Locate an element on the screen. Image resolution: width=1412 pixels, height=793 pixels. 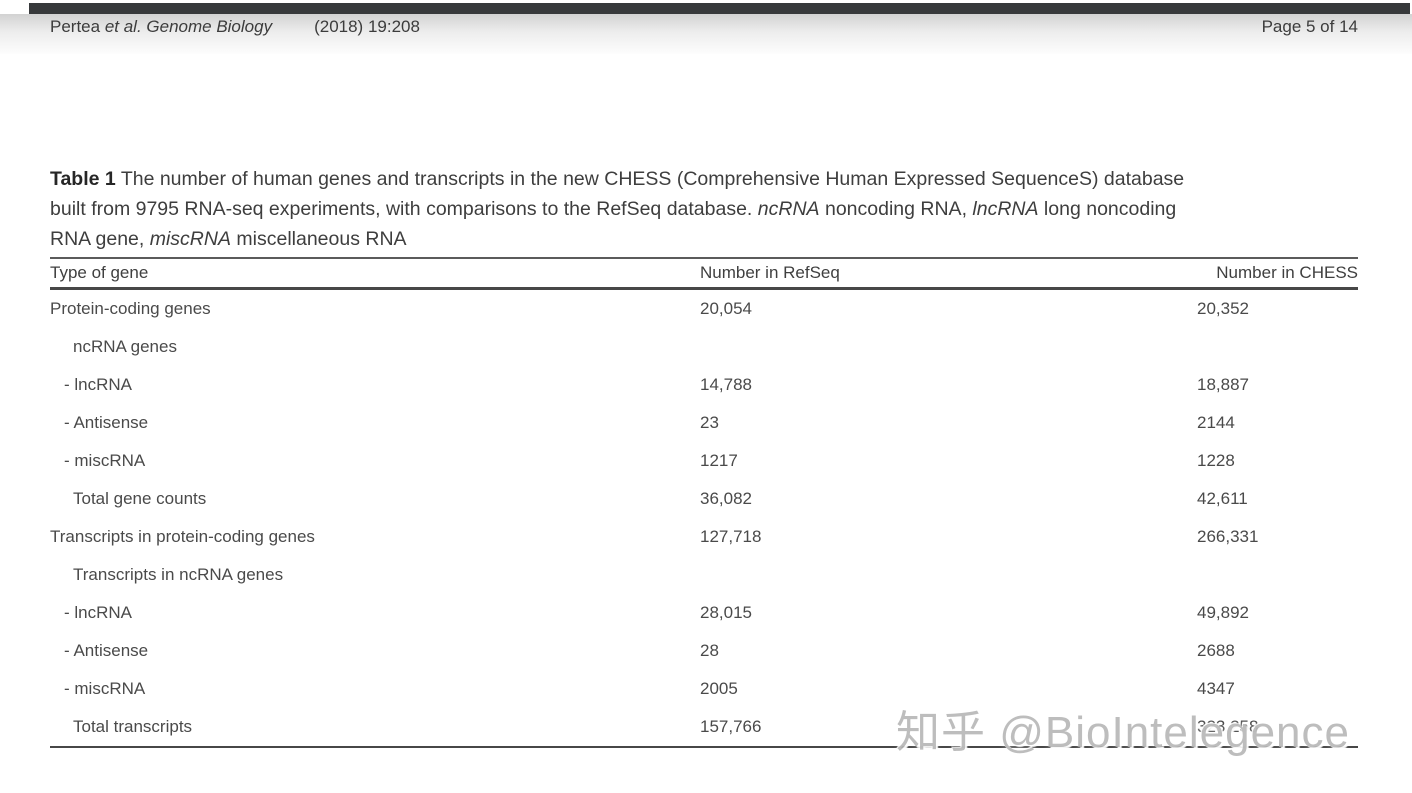
column-header-type: Type of gene is located at coordinates (99, 272).